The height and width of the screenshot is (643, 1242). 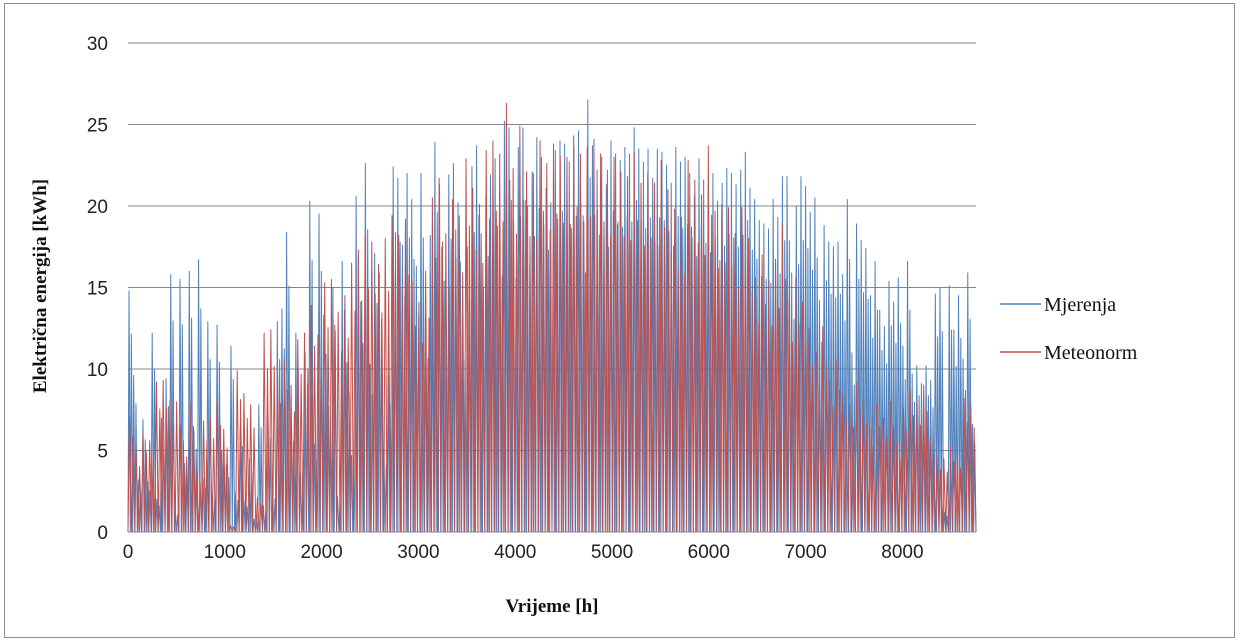 I want to click on legend-label-mjerenja: Mjerenja, so click(x=1080, y=305).